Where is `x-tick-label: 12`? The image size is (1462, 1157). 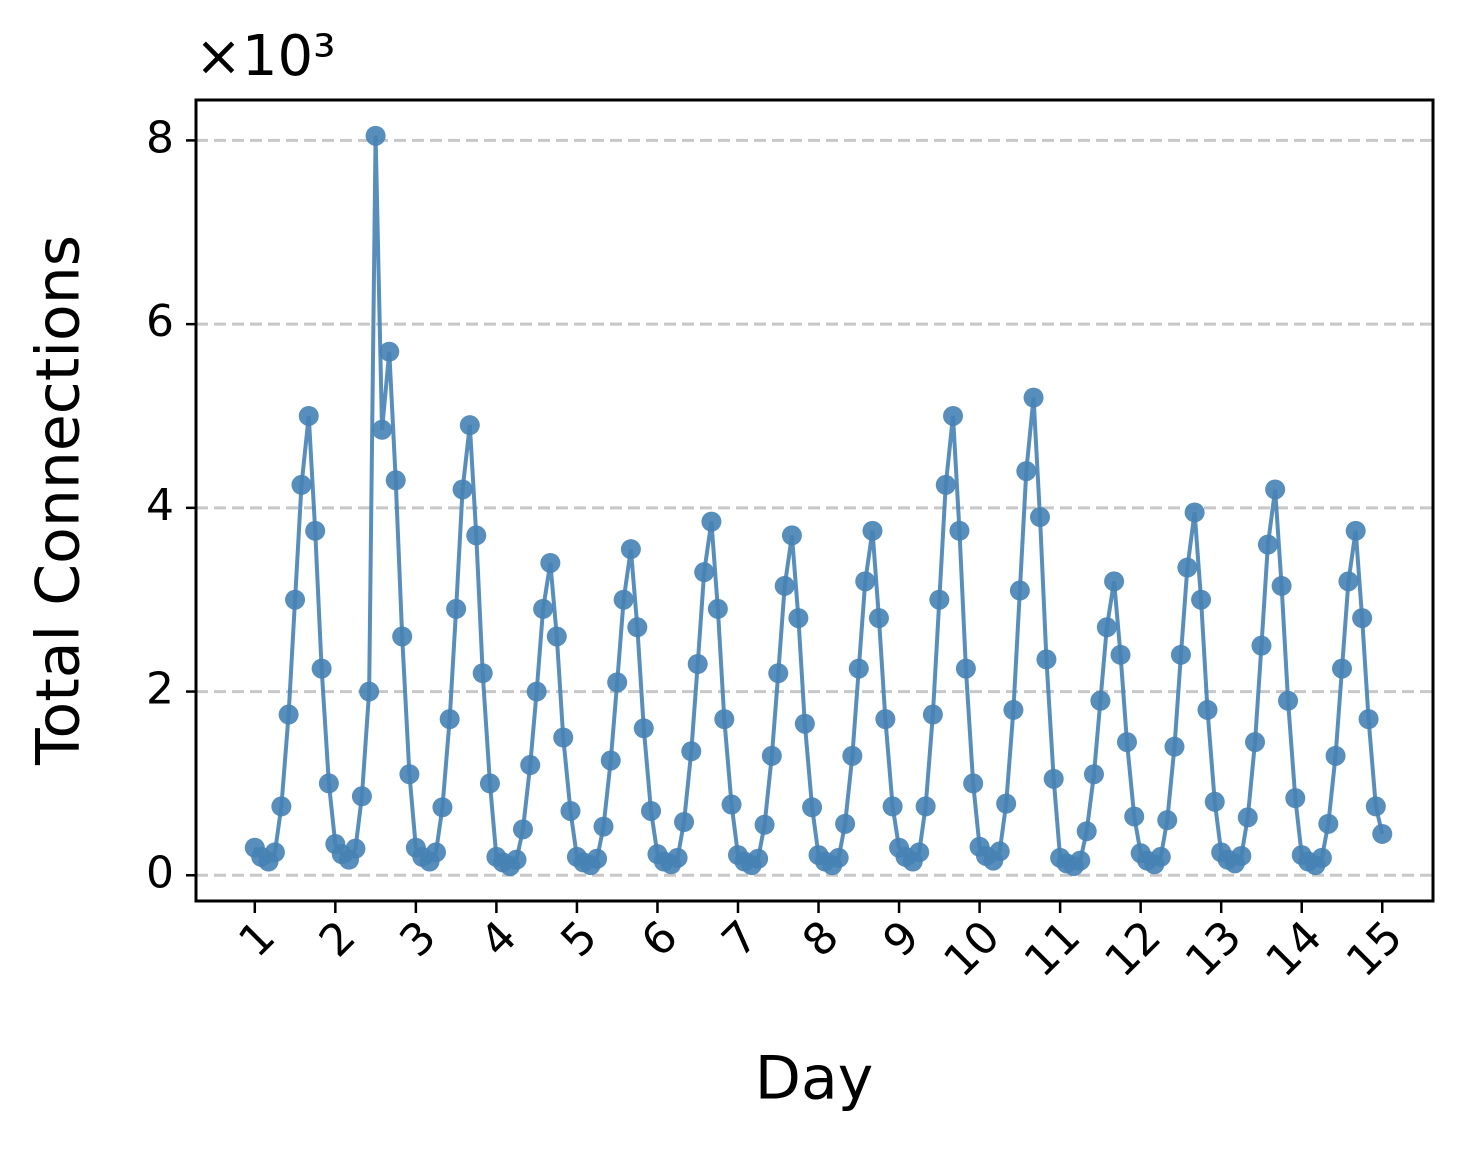
x-tick-label: 12 is located at coordinates (1133, 949).